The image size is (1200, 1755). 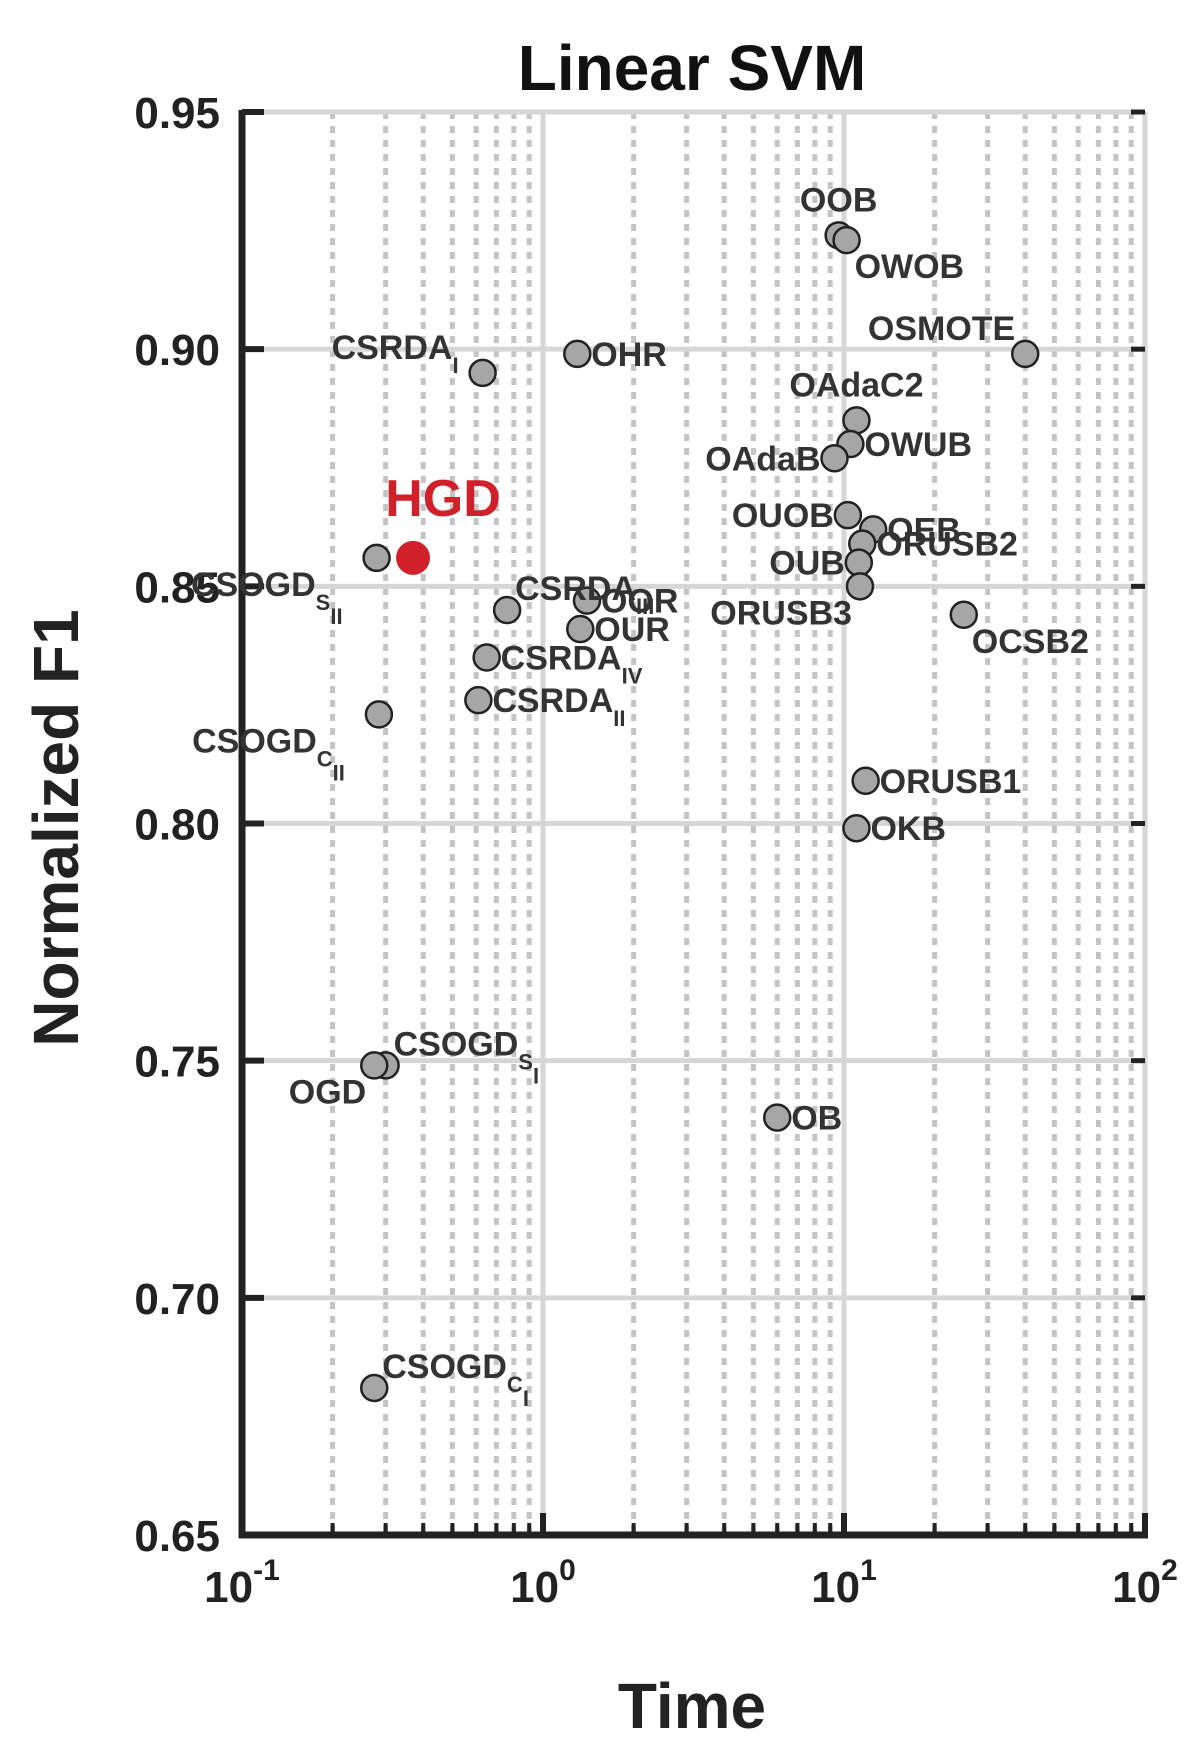 What do you see at coordinates (177, 1299) in the screenshot?
I see `y-tick-label: 0.70` at bounding box center [177, 1299].